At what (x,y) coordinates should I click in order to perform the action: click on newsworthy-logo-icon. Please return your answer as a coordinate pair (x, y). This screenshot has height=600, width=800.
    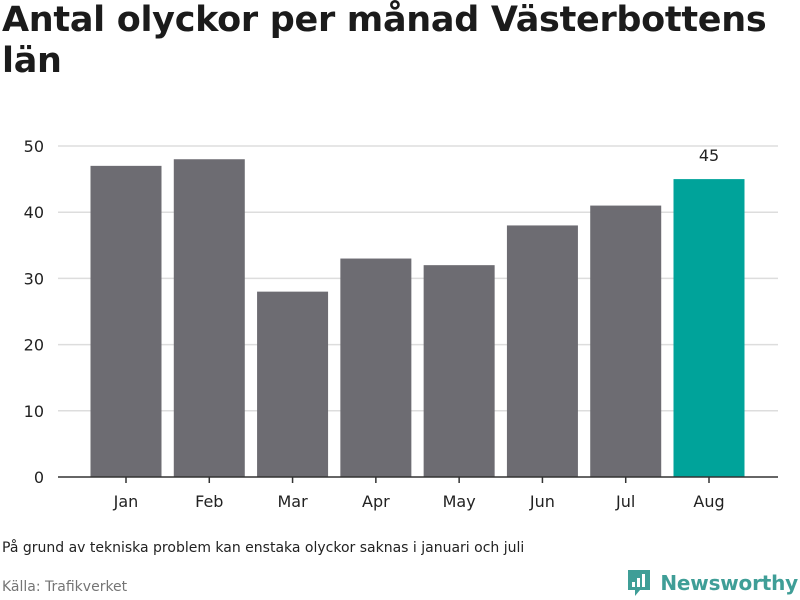
    Looking at the image, I should click on (639, 583).